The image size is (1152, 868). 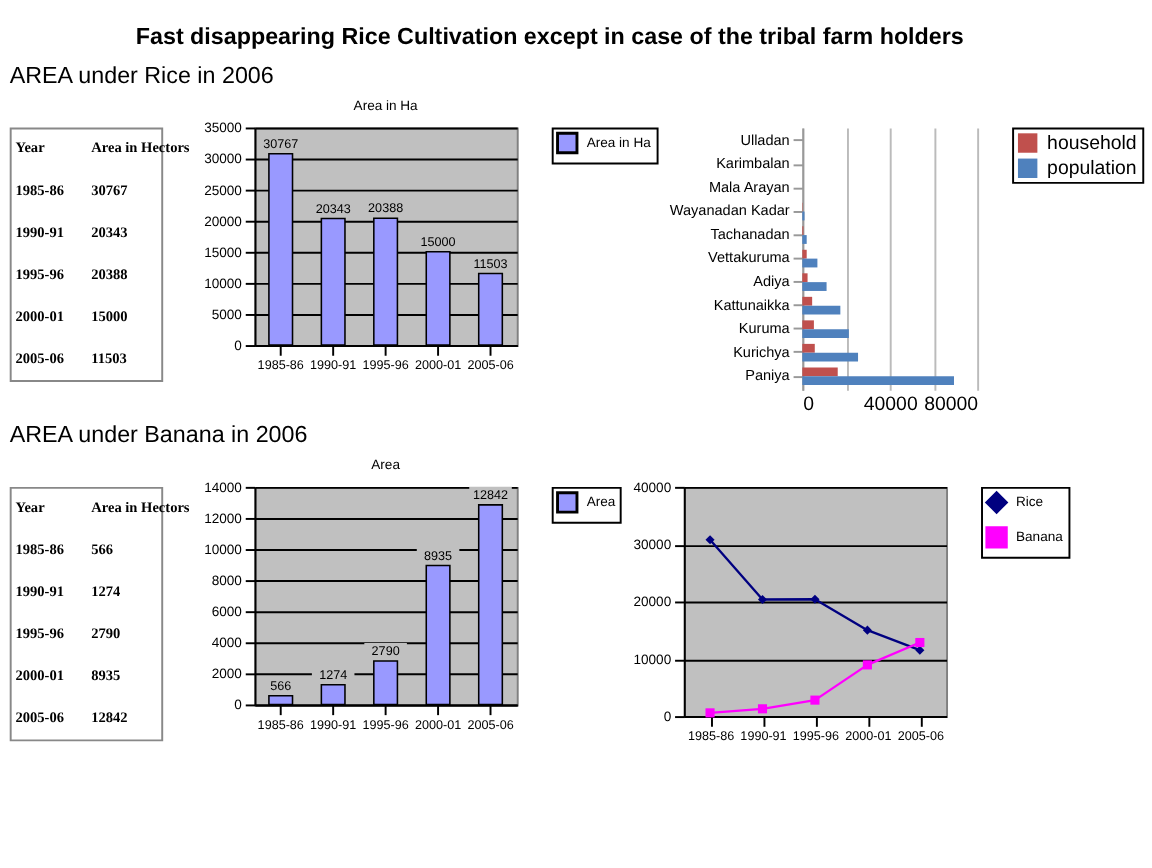 What do you see at coordinates (141, 75) in the screenshot?
I see `text: AREA under Rice in 2006` at bounding box center [141, 75].